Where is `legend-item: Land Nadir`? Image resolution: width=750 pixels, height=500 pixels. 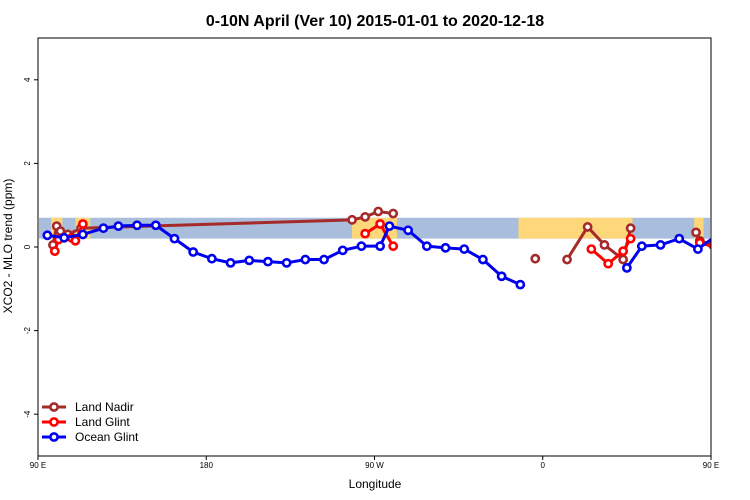
legend-item: Land Nadir is located at coordinates (88, 407).